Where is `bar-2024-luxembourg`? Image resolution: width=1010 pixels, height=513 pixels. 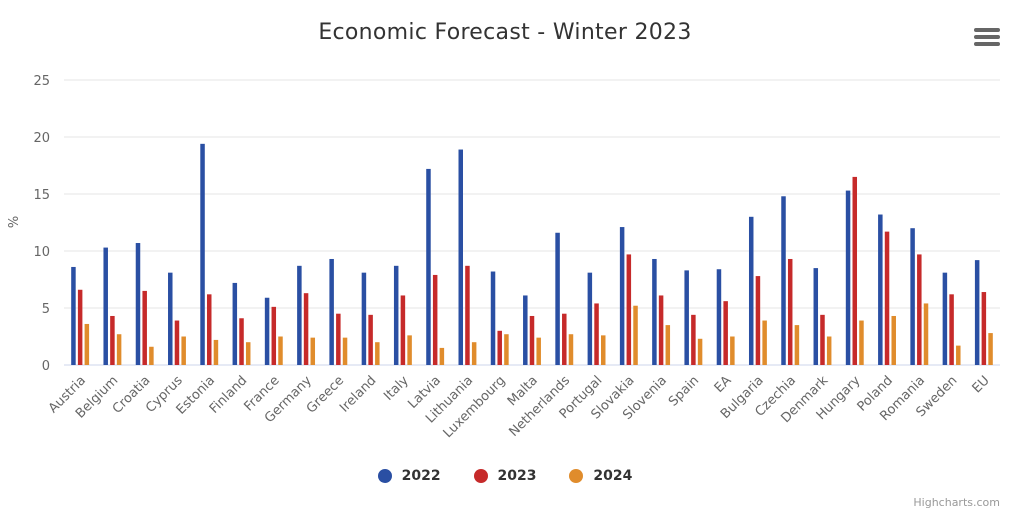 bar-2024-luxembourg is located at coordinates (506, 349).